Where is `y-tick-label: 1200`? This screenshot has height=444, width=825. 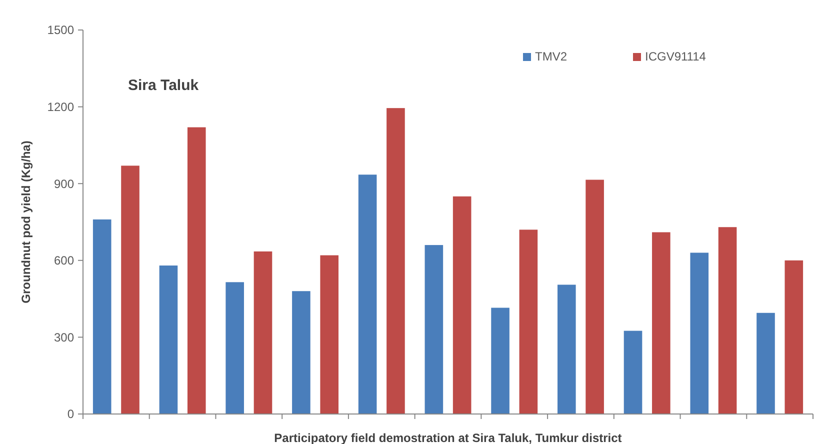 y-tick-label: 1200 is located at coordinates (60, 107).